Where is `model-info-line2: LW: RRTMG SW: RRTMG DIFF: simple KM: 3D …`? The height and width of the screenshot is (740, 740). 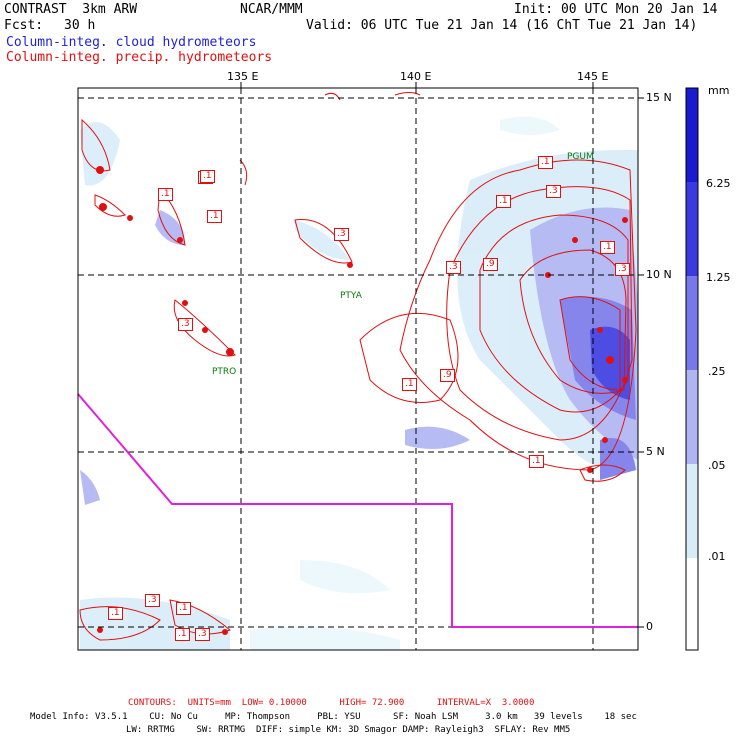
model-info-line2: LW: RRTMG SW: RRTMG DIFF: simple KM: 3D … is located at coordinates (348, 730).